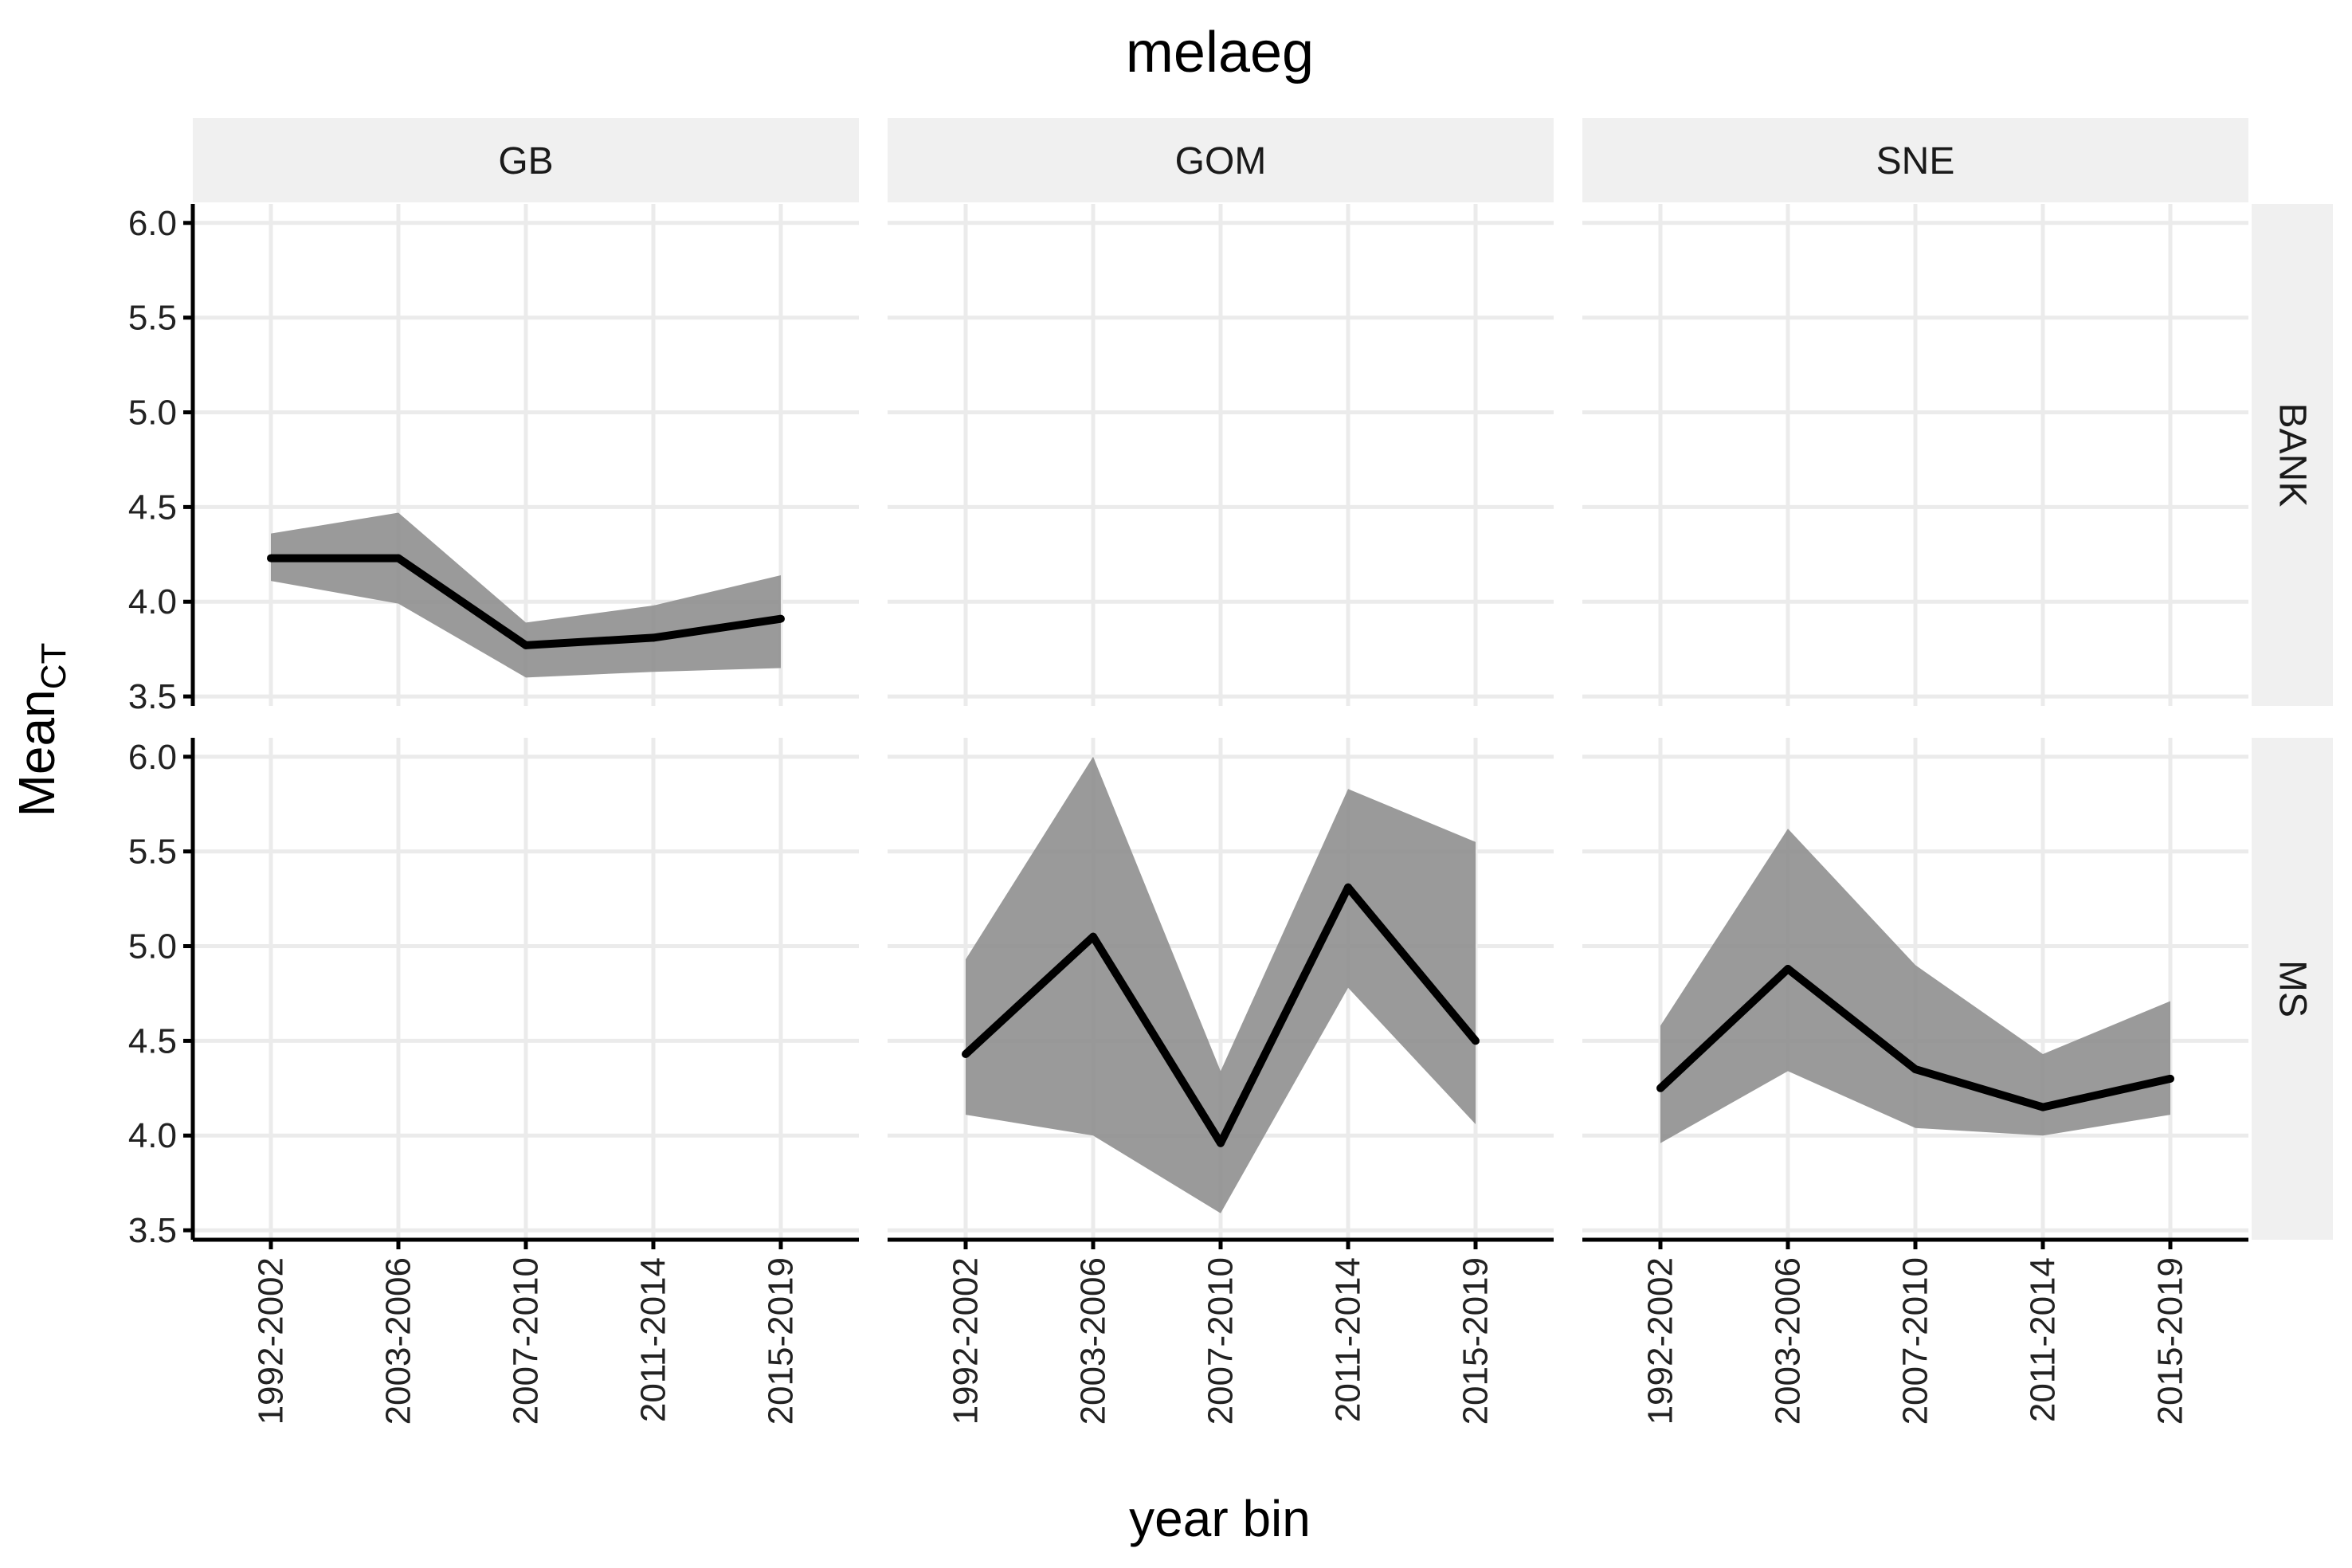 The image size is (2352, 1568). Describe the element at coordinates (1221, 455) in the screenshot. I see `panel-bank-gom` at that location.